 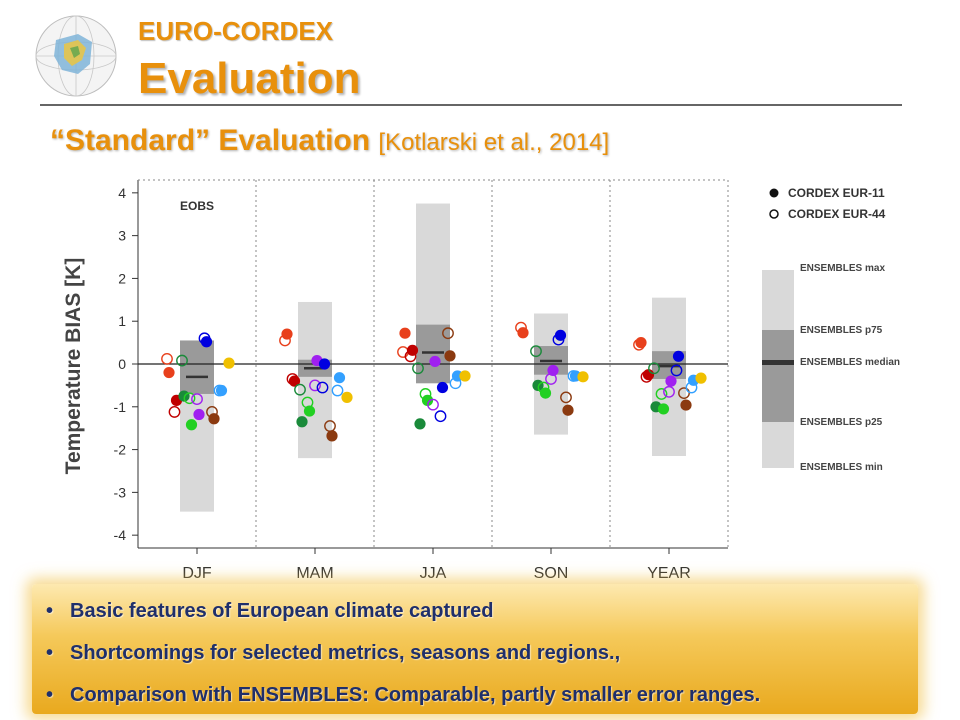 What do you see at coordinates (841, 422) in the screenshot?
I see `legend-ens-p25: ENSEMBLES p25` at bounding box center [841, 422].